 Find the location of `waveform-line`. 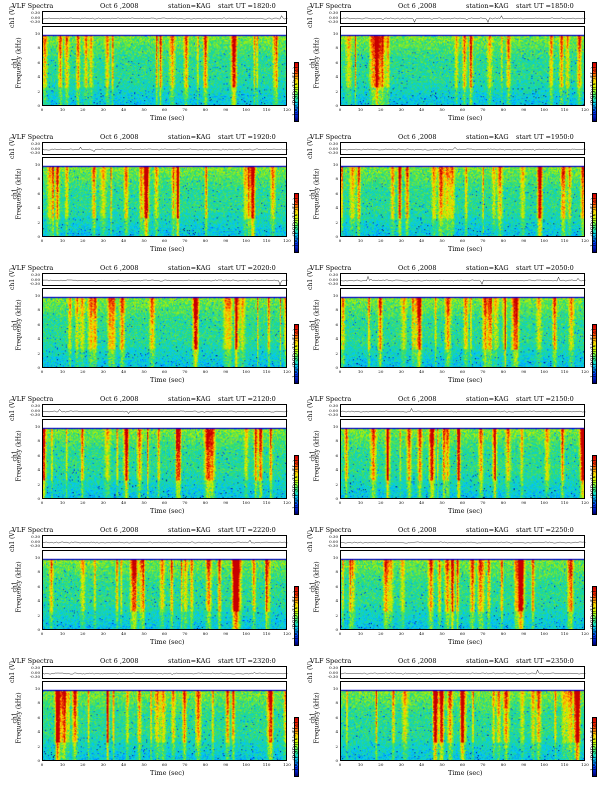

waveform-line is located at coordinates (463, 19).